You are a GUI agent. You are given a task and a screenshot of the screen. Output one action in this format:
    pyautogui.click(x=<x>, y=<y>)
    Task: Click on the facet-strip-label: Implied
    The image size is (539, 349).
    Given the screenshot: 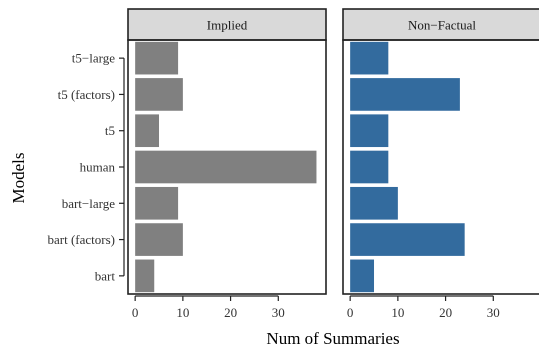 What is the action you would take?
    pyautogui.click(x=227, y=25)
    